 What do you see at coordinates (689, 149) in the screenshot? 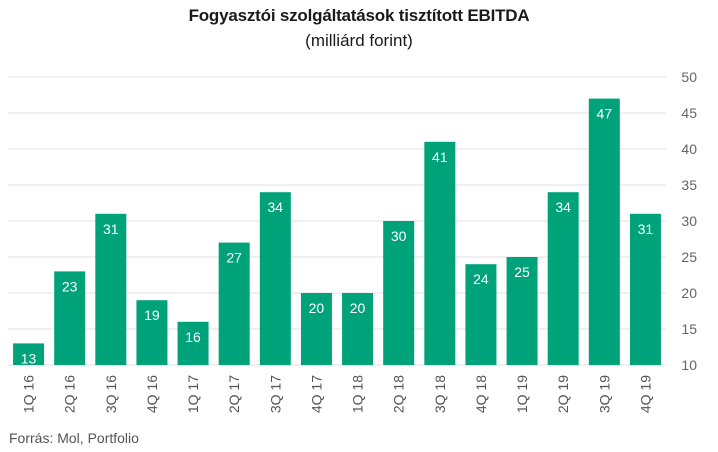
I see `y-tick-label: 40` at bounding box center [689, 149].